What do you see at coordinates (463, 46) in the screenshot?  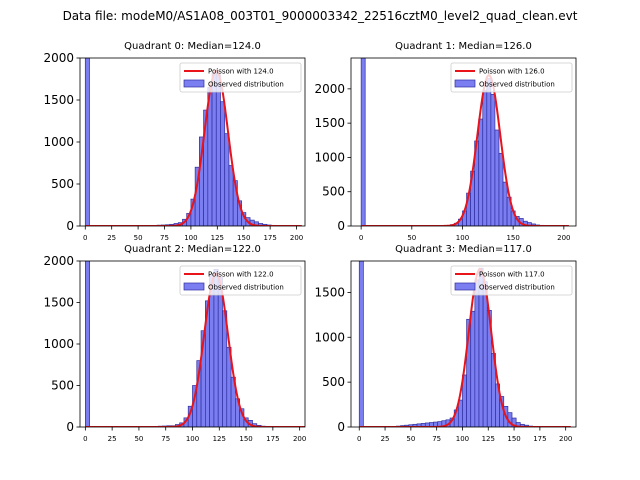 I see `quadrant-title: Quadrant 1: Median=126.0` at bounding box center [463, 46].